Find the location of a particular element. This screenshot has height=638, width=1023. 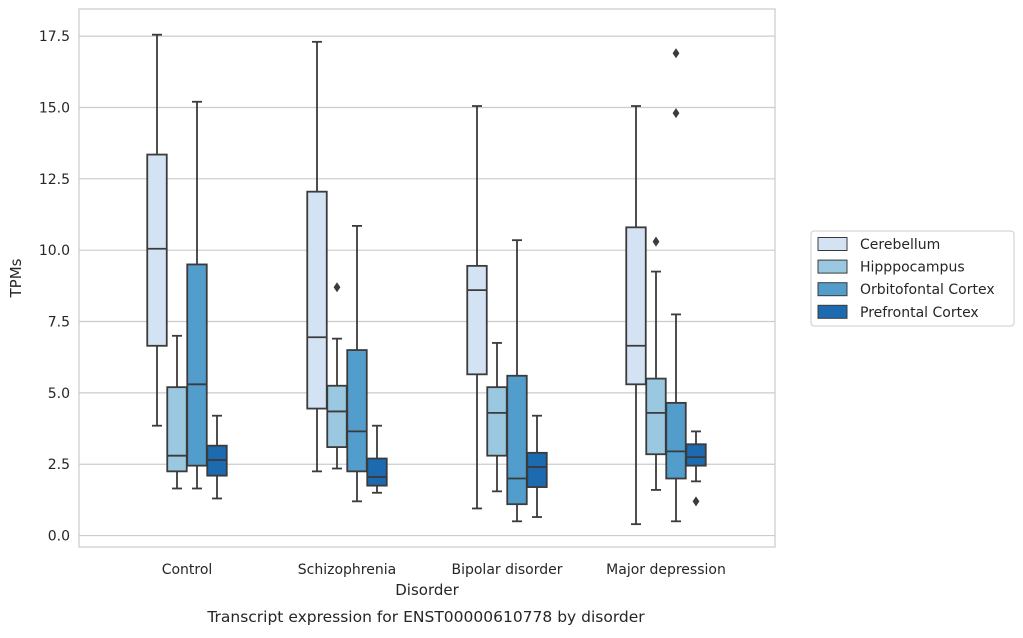

y-tick-label: 7.5 is located at coordinates (59, 323).